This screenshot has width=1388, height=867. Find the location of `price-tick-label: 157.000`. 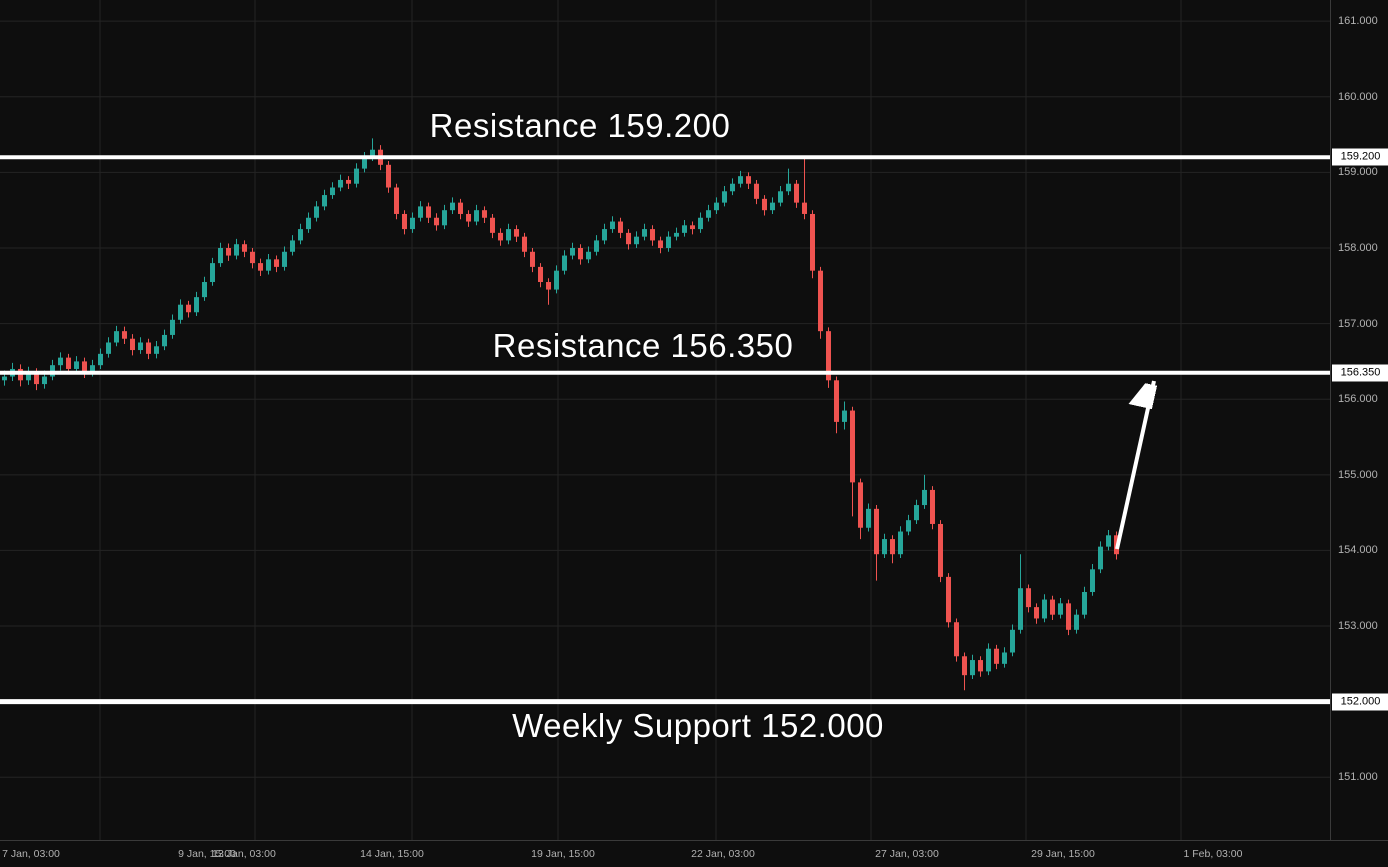

price-tick-label: 157.000 is located at coordinates (1358, 323).